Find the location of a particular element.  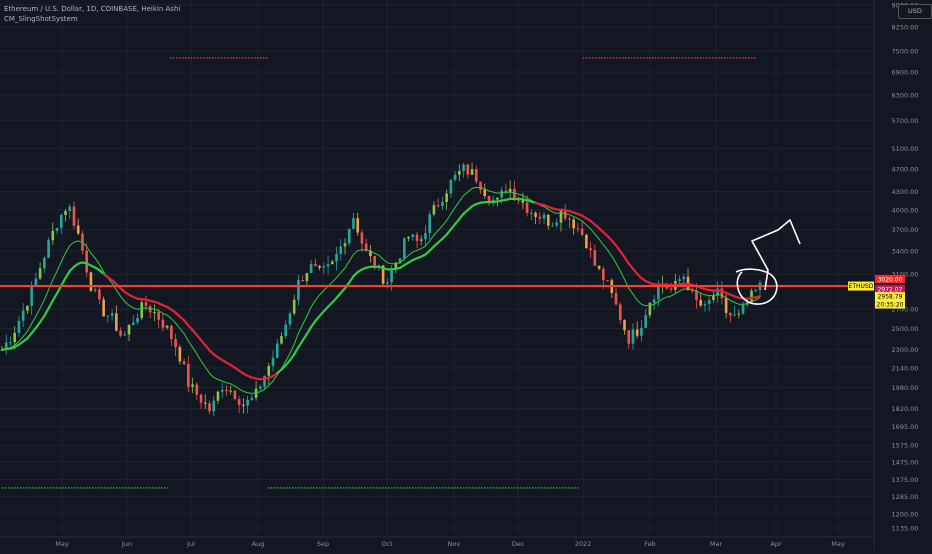

y-tick-label: 6900.00 is located at coordinates (905, 73).